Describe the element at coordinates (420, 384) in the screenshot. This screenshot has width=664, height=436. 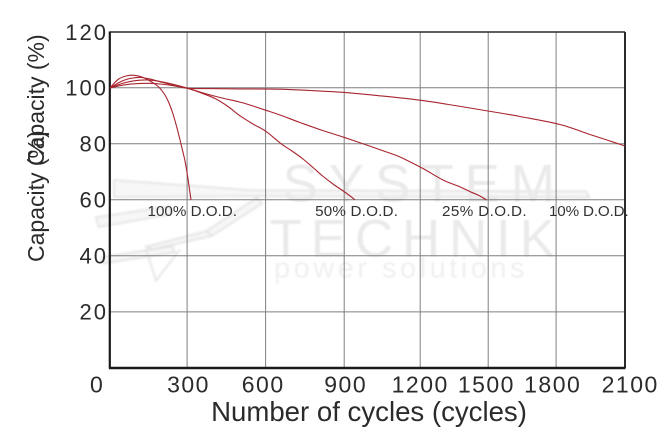
I see `svg-text: 1200` at that location.